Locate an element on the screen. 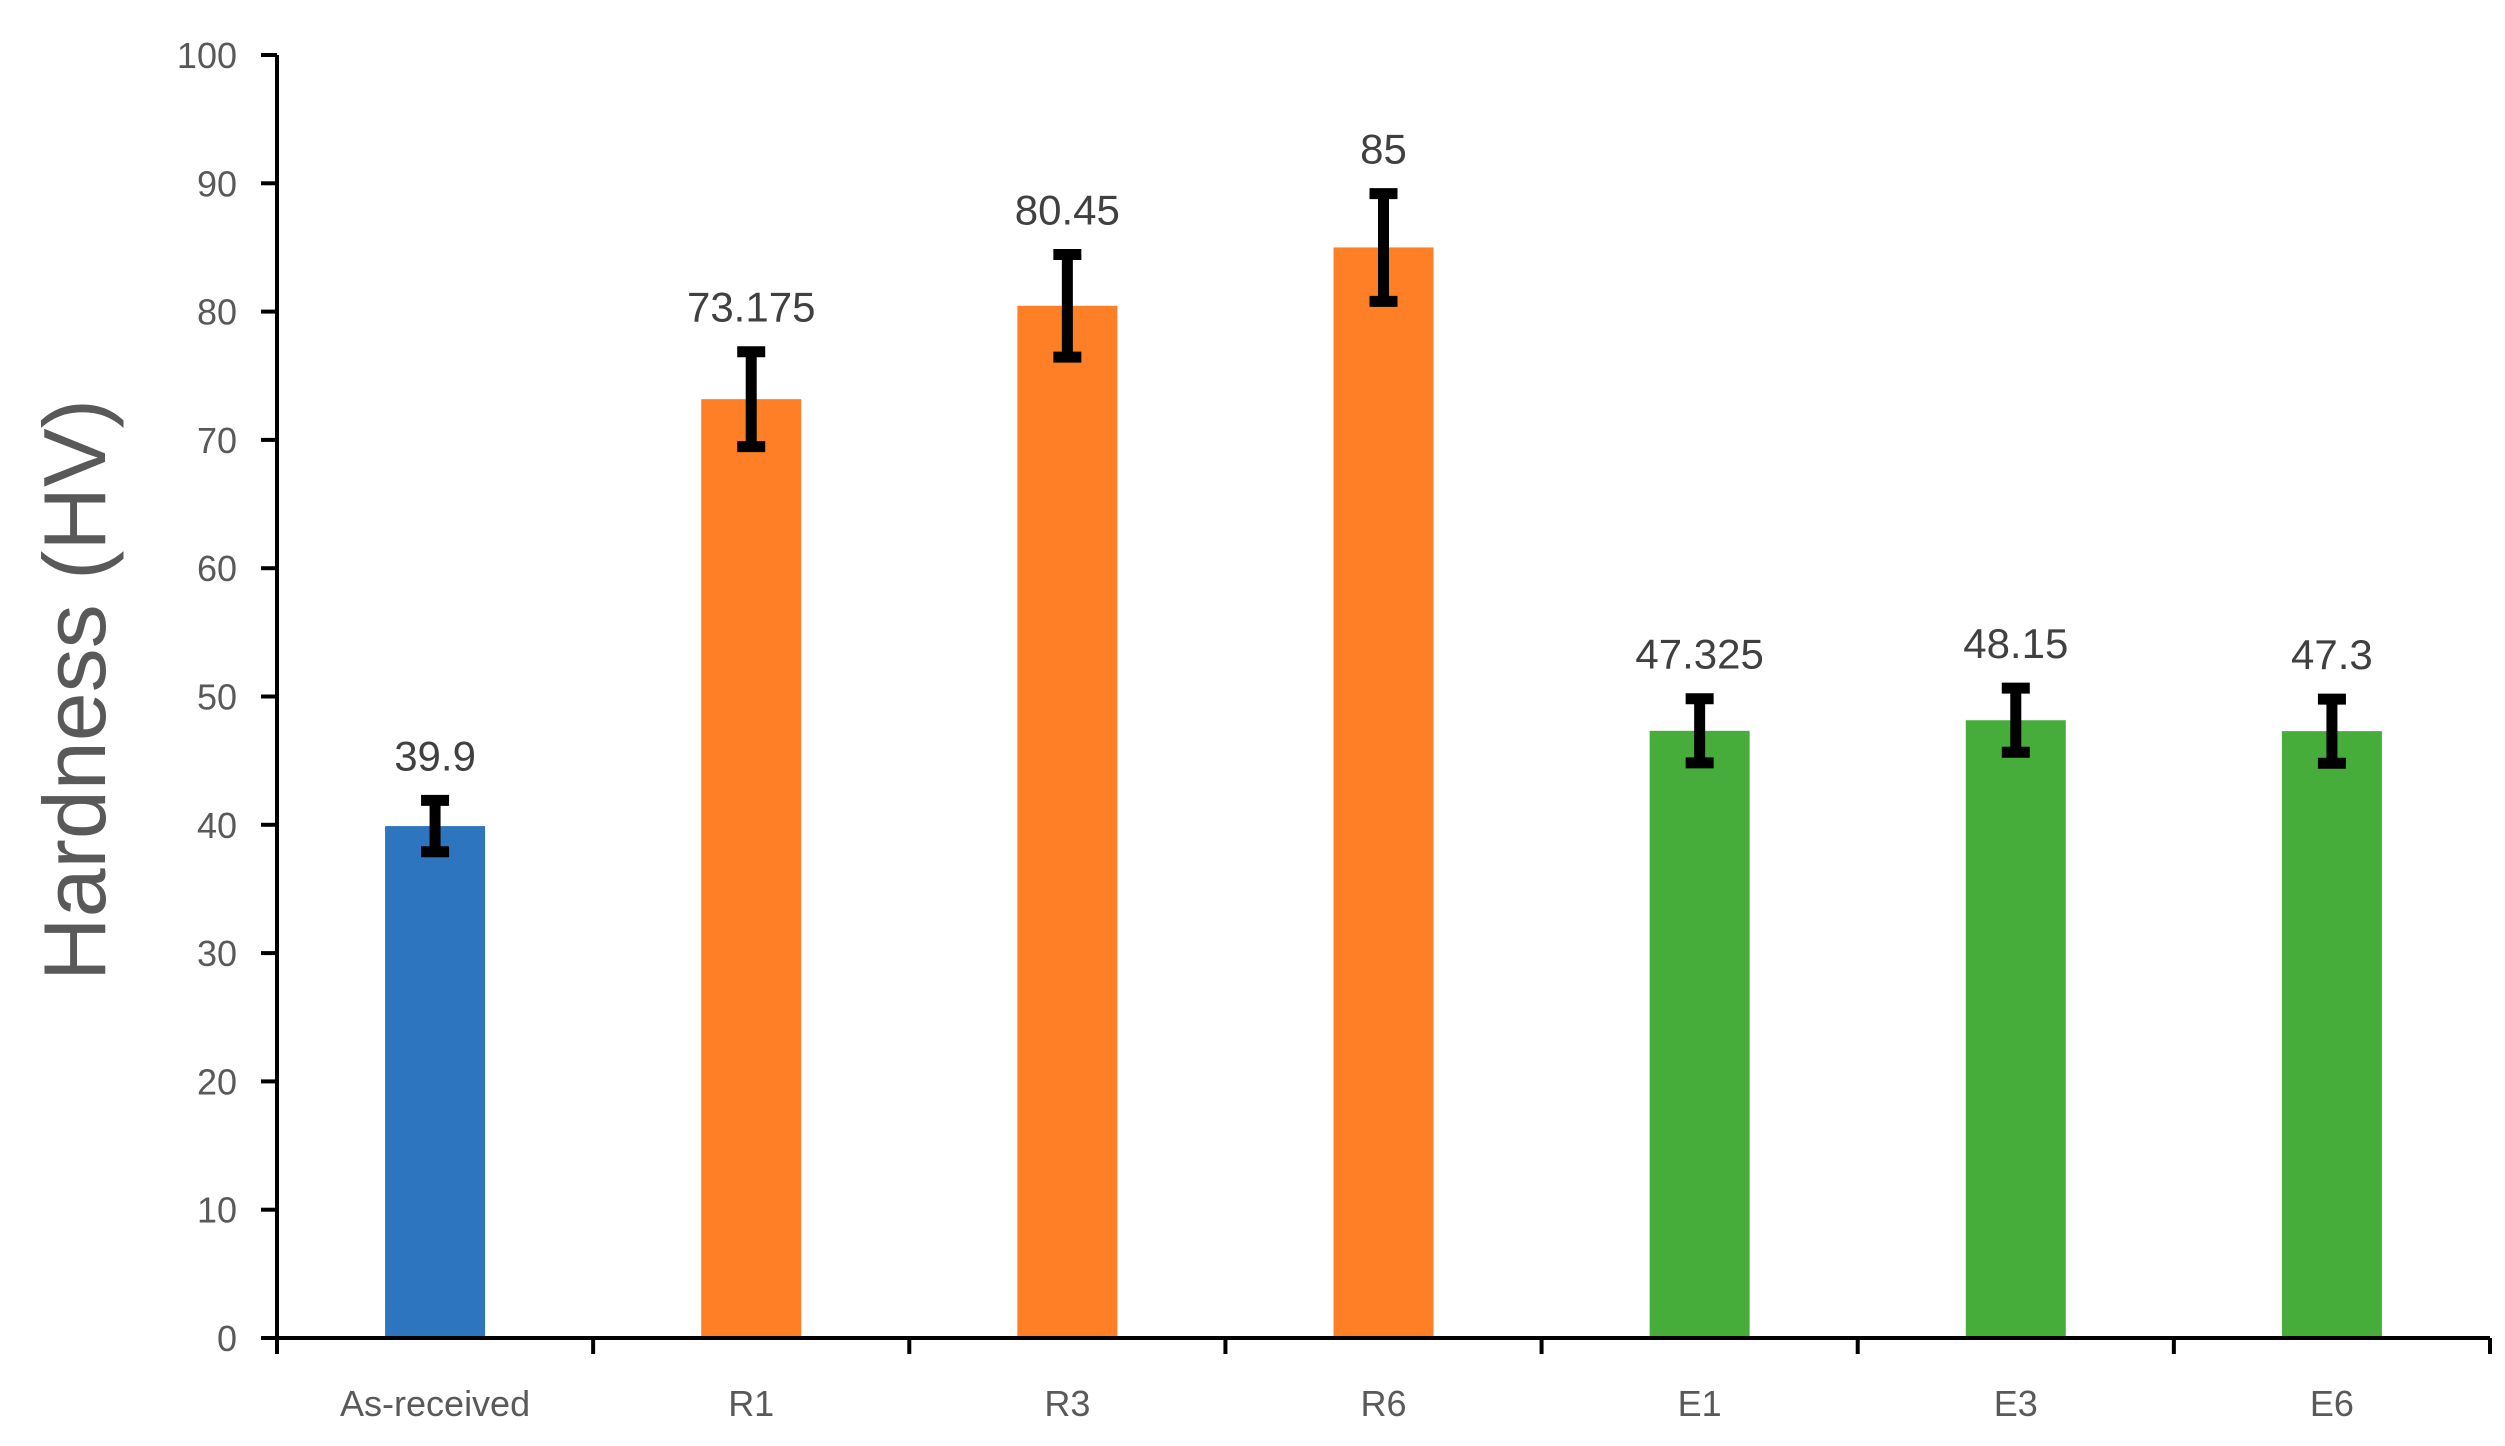  y-tick-label-50: 50 is located at coordinates (217, 697).